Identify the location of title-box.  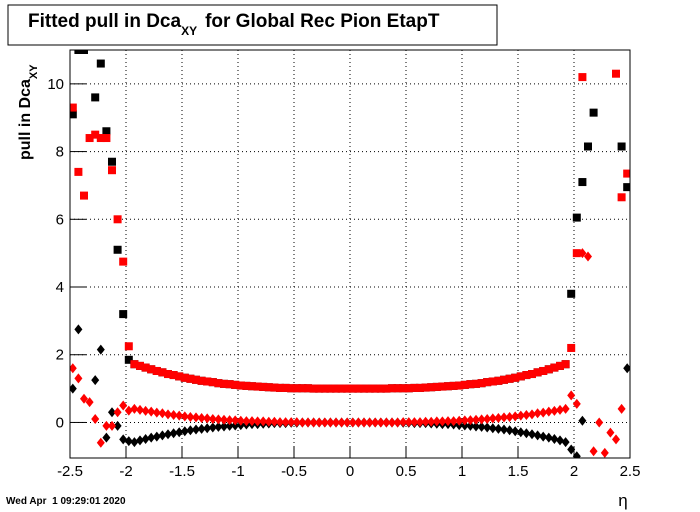
(252, 25).